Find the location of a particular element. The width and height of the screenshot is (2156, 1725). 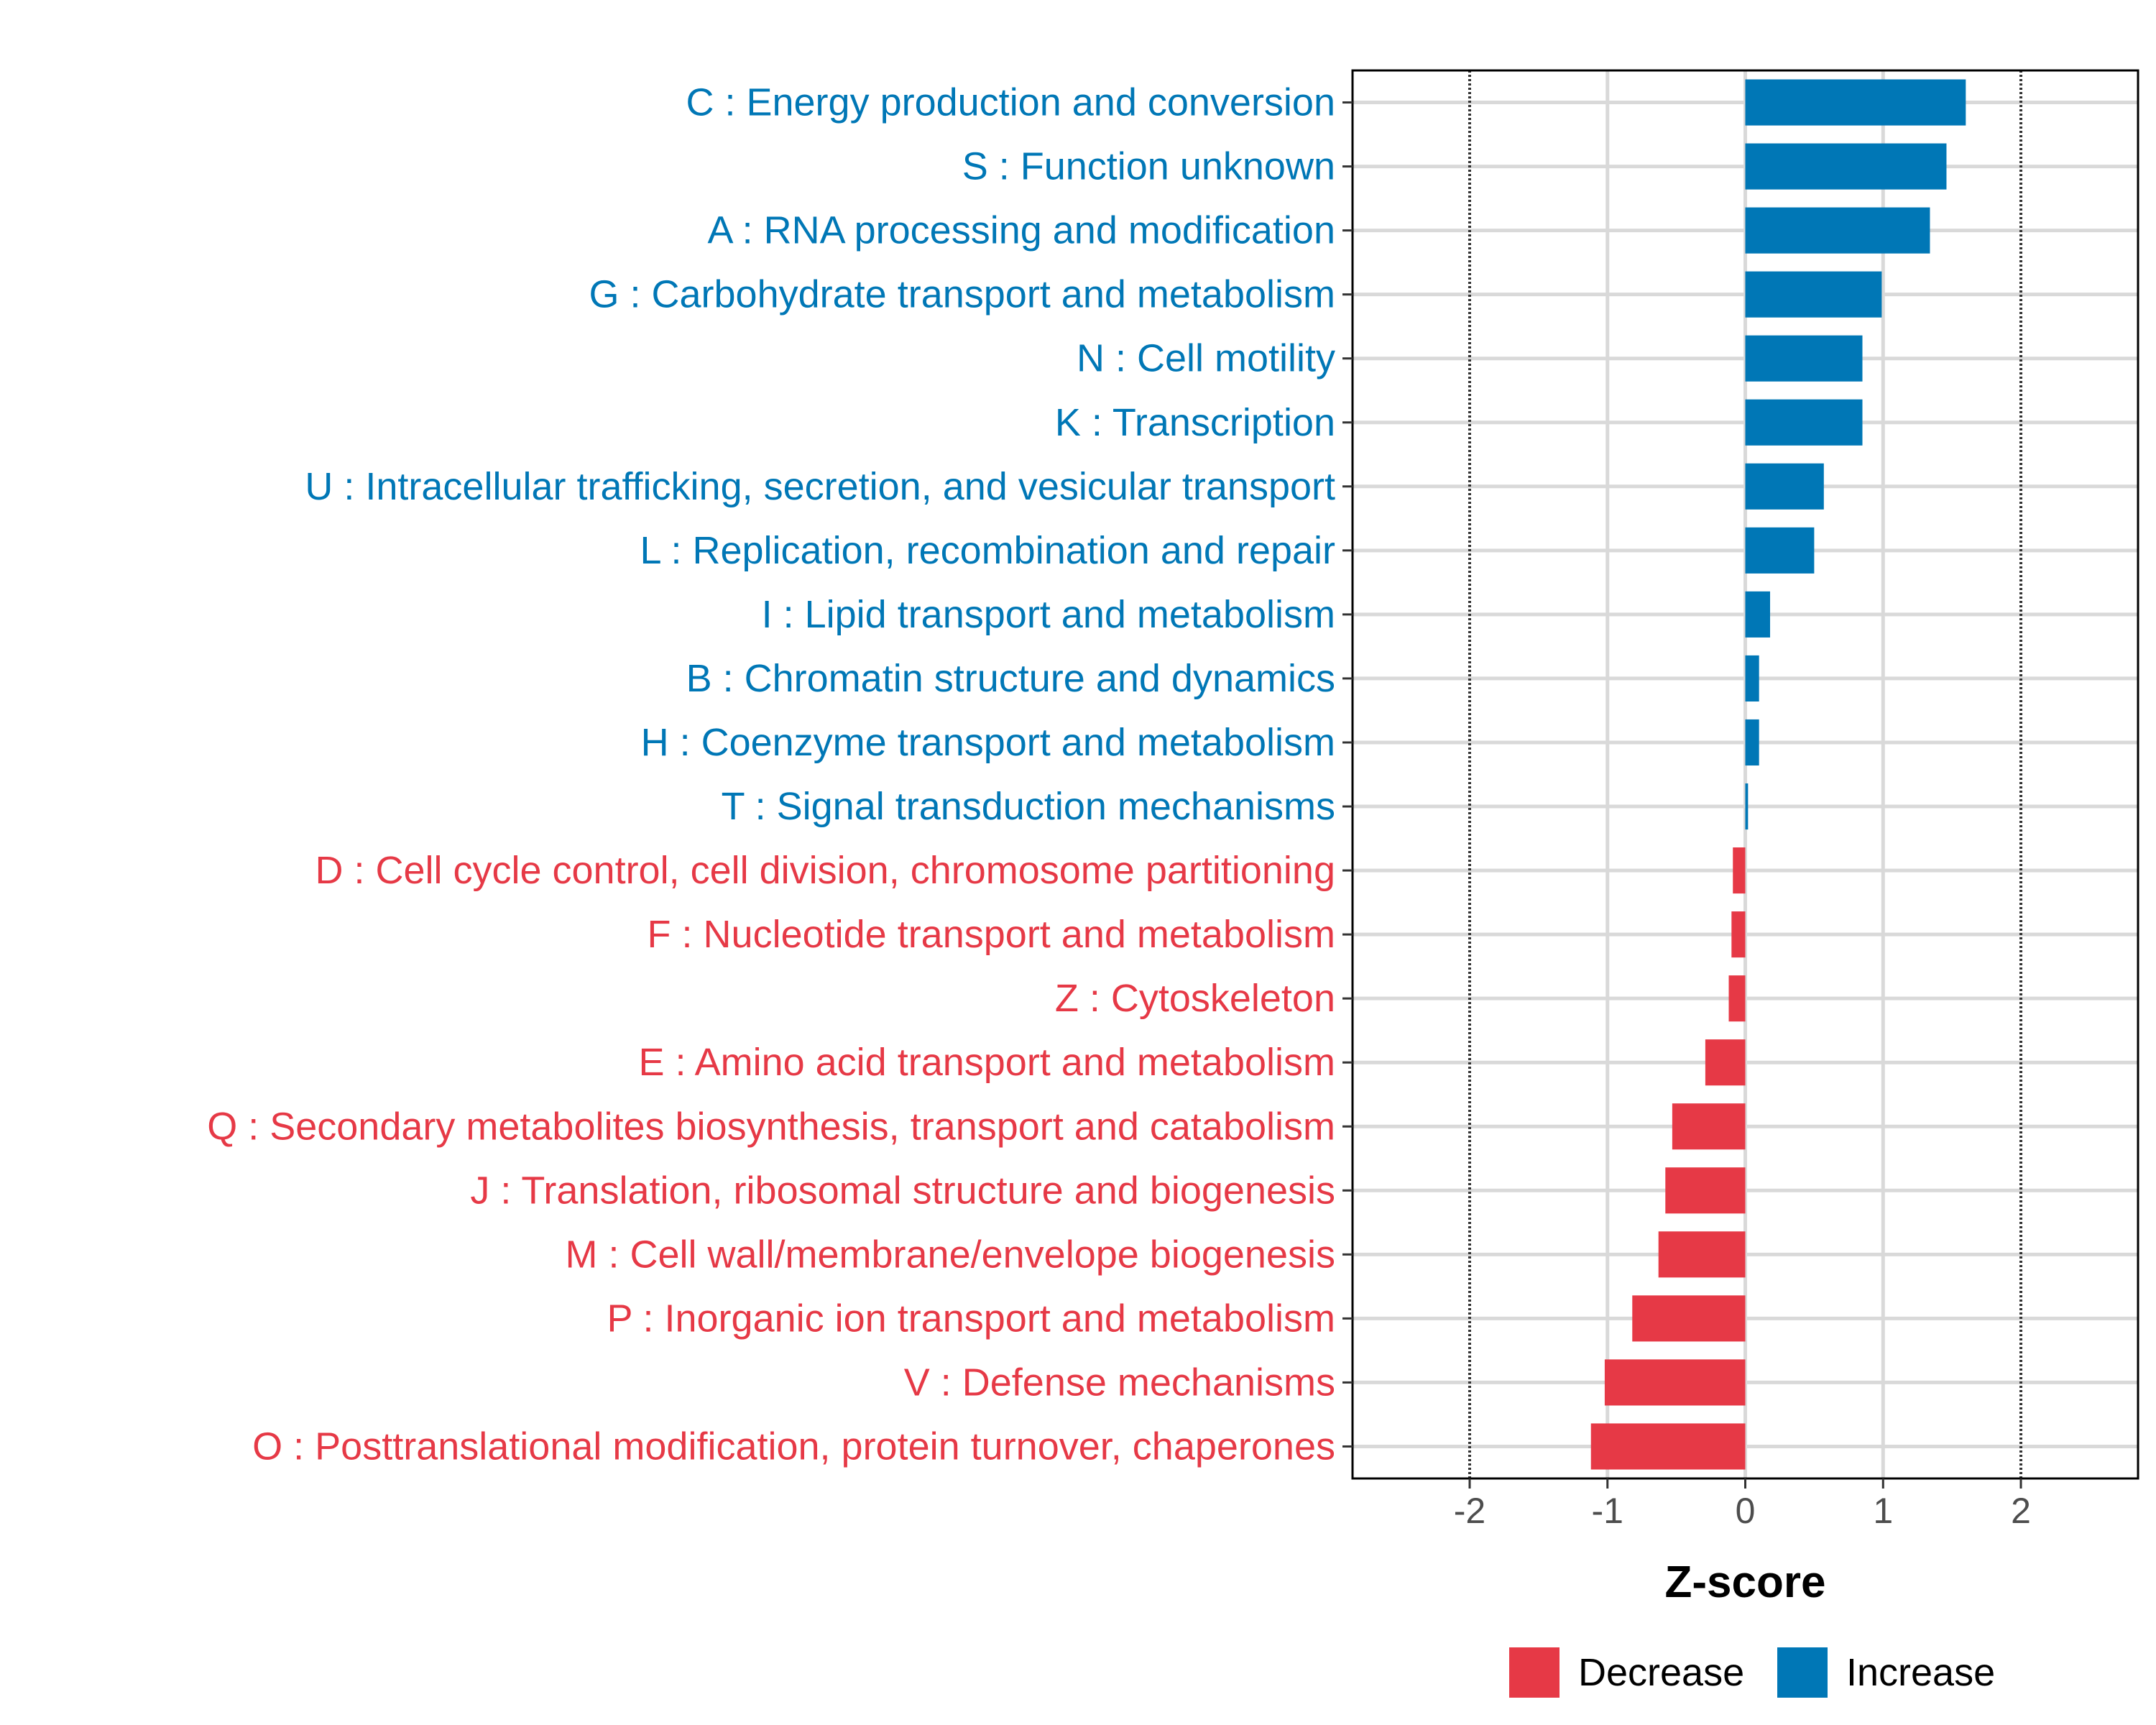

x-axis-ticks: -2 -1 0 1 2 is located at coordinates (1743, 1504).